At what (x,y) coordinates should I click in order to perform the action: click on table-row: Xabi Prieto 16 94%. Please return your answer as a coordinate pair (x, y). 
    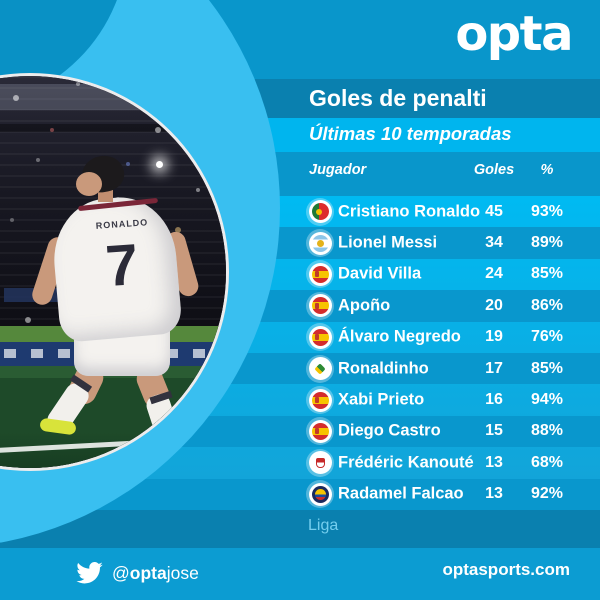
    Looking at the image, I should click on (300, 399).